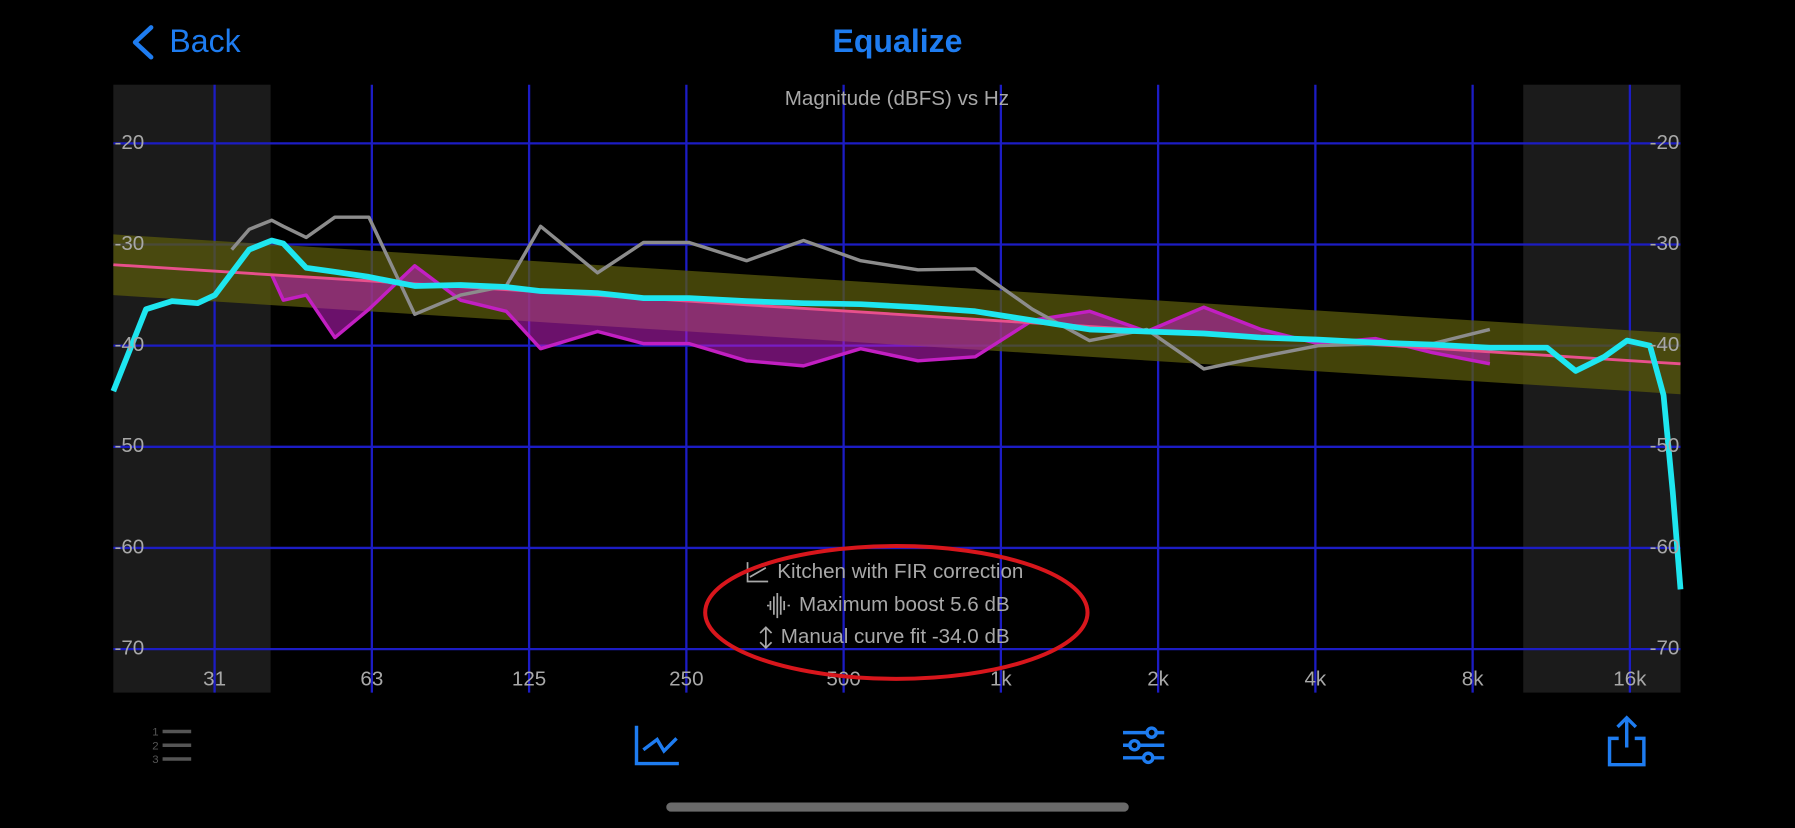 This screenshot has height=828, width=1795. What do you see at coordinates (778, 605) in the screenshot?
I see `waveform-icon` at bounding box center [778, 605].